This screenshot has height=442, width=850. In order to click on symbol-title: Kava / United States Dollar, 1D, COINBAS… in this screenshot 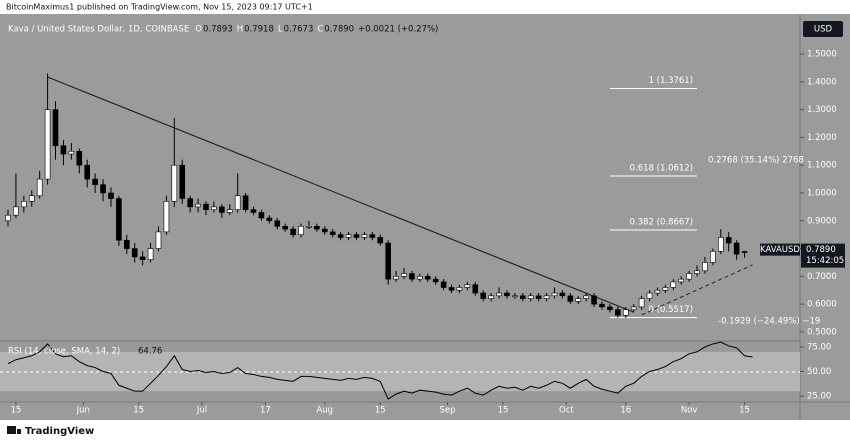, I will do `click(98, 30)`.